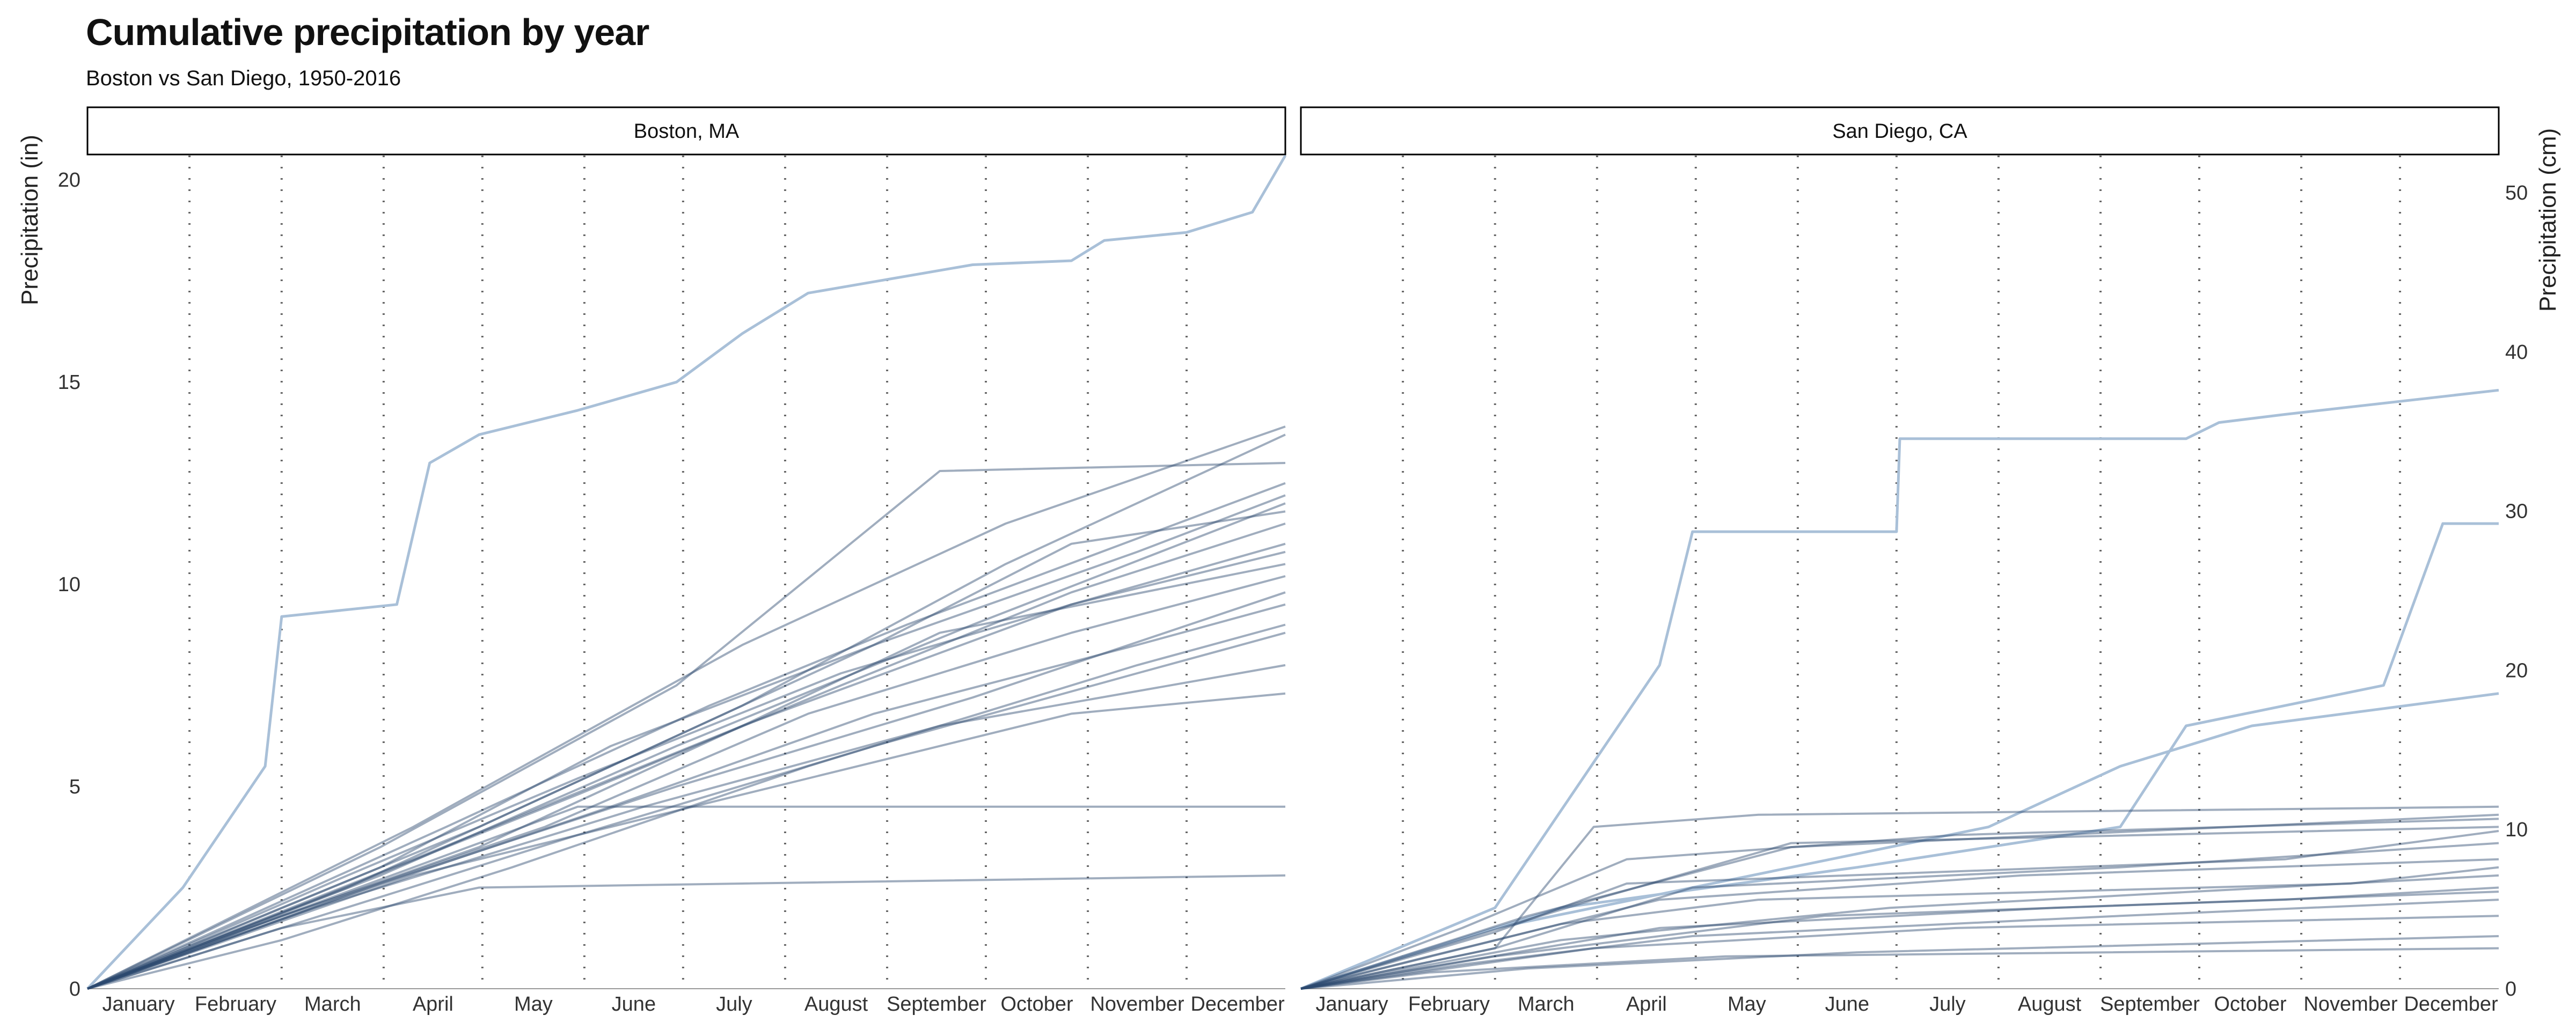  What do you see at coordinates (69, 383) in the screenshot?
I see `y-tick-label-left: 15` at bounding box center [69, 383].